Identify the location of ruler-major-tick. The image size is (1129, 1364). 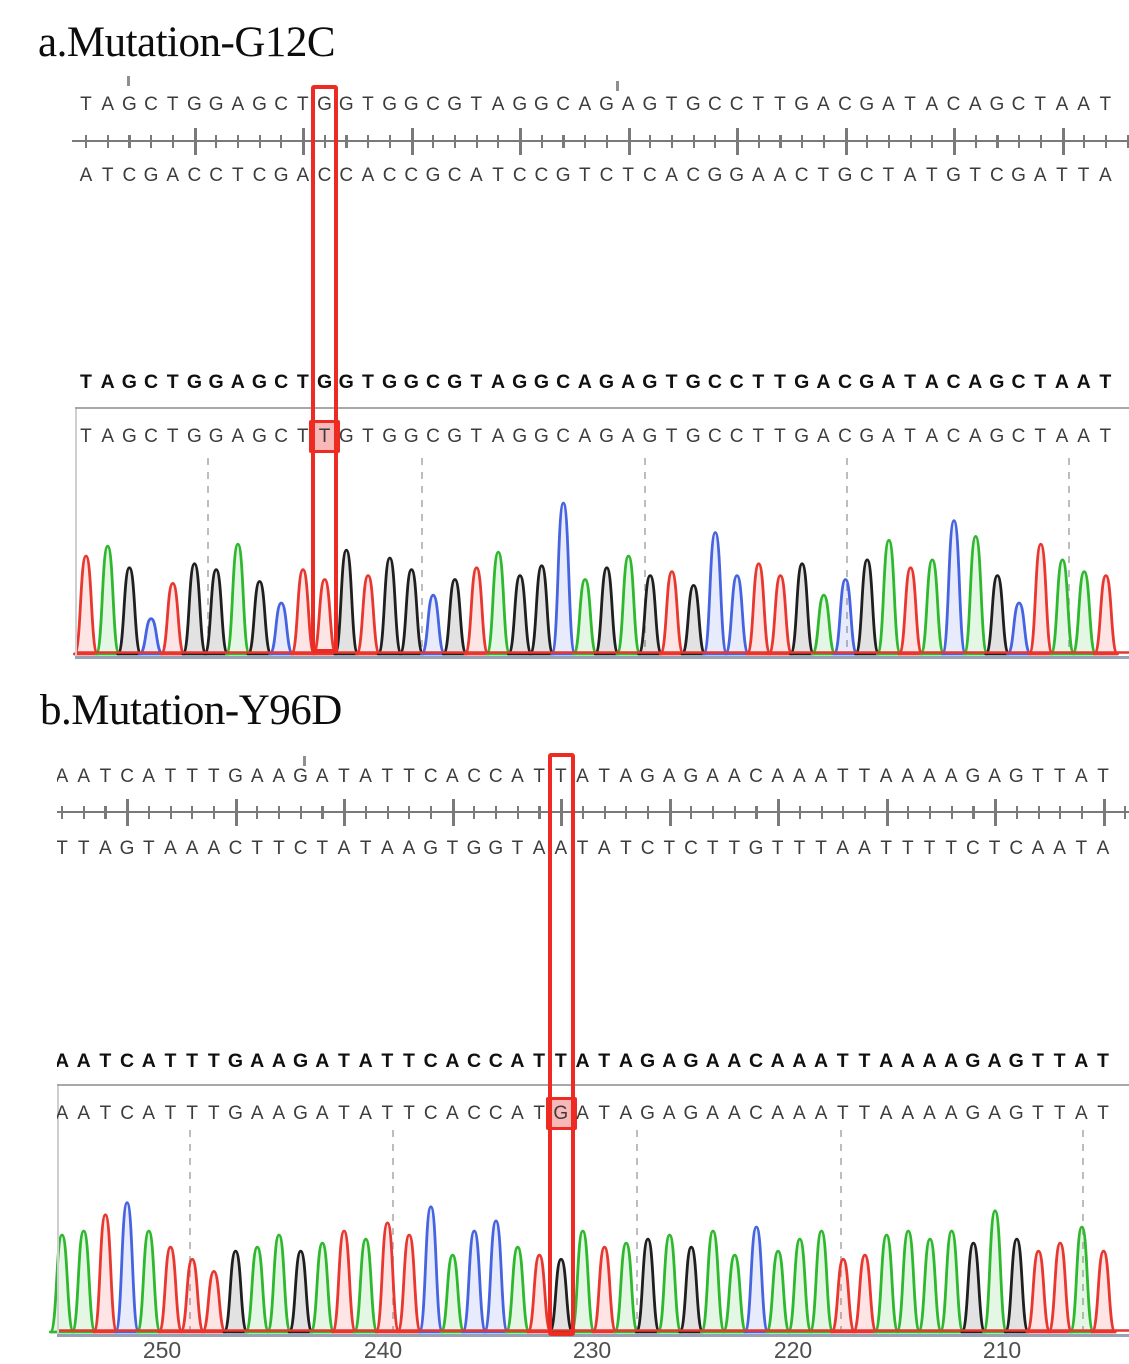
(954, 141).